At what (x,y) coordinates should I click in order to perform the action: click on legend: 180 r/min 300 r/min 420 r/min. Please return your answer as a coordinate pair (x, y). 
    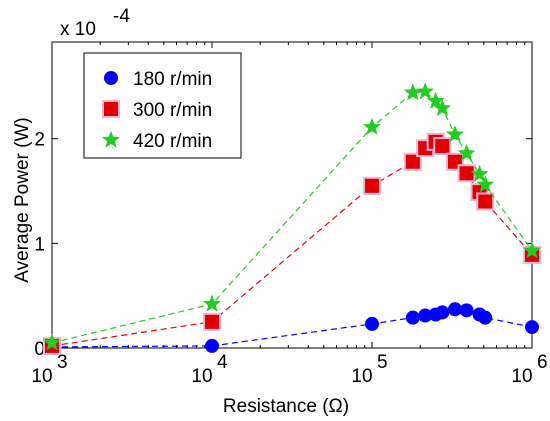
    Looking at the image, I should click on (162, 105).